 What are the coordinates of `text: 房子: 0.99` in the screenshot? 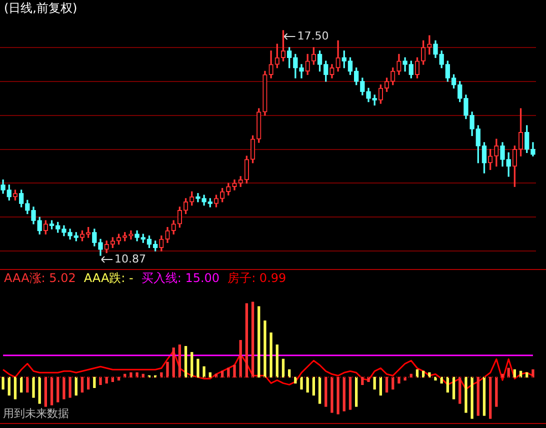 It's located at (257, 278).